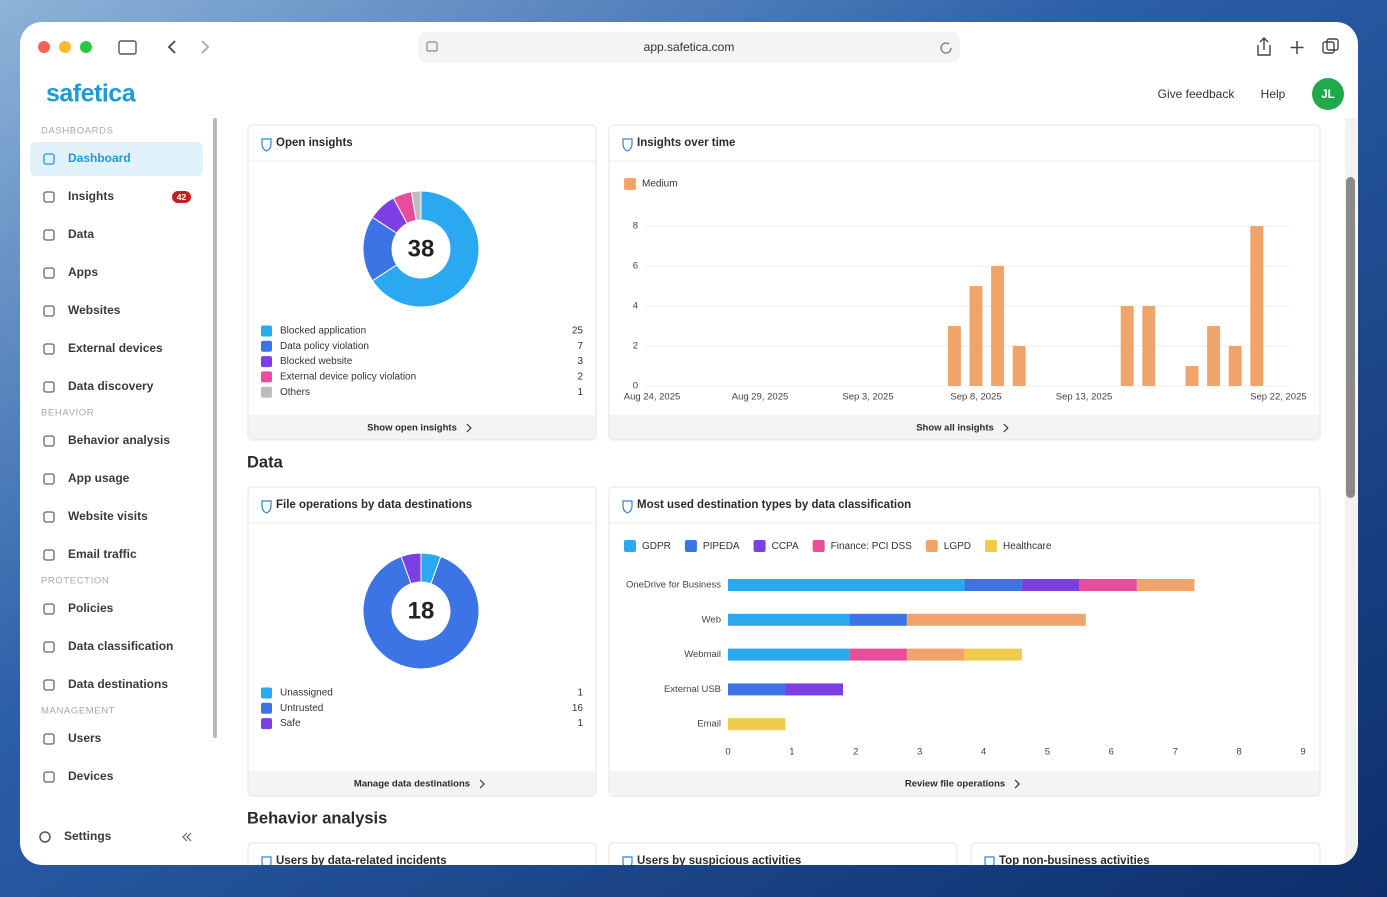 This screenshot has height=897, width=1387. I want to click on url: app.safetica.com, so click(689, 47).